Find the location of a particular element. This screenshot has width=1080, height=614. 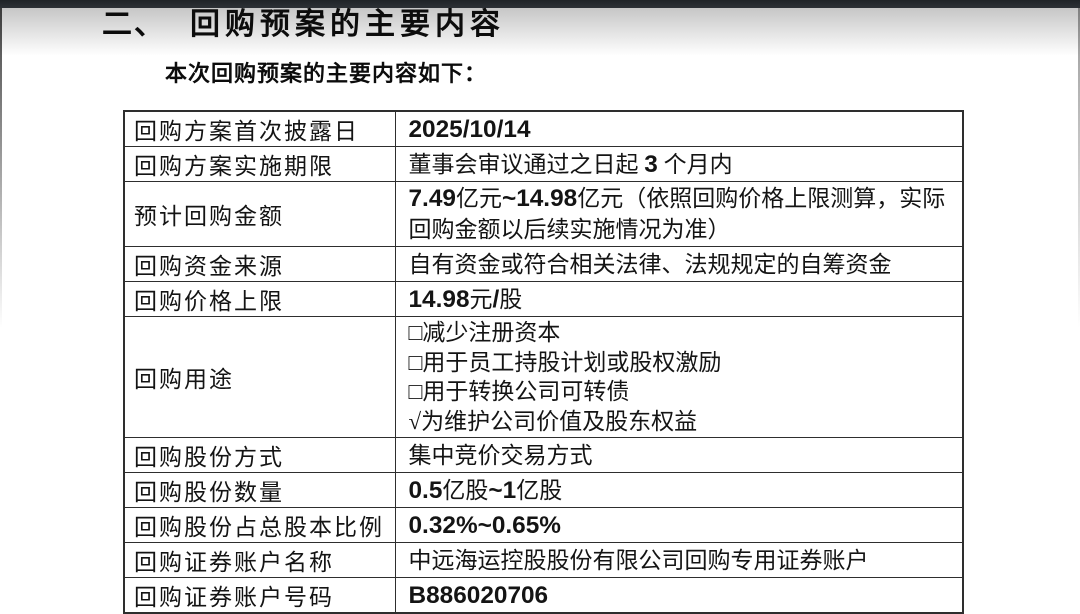

row-label: 回购股份方式 is located at coordinates (259, 455).